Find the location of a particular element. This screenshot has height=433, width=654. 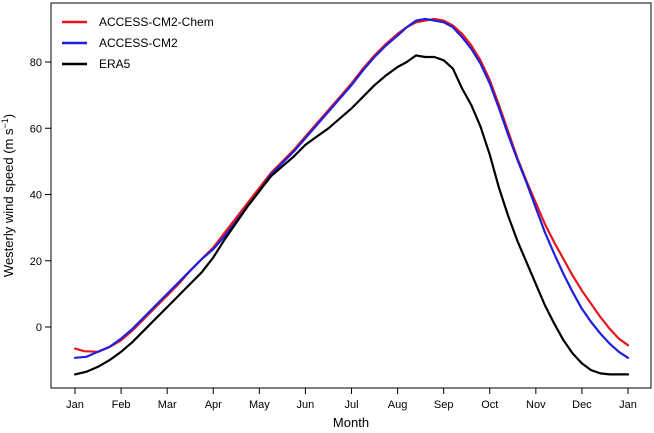

x-tick-label: Apr is located at coordinates (213, 405).